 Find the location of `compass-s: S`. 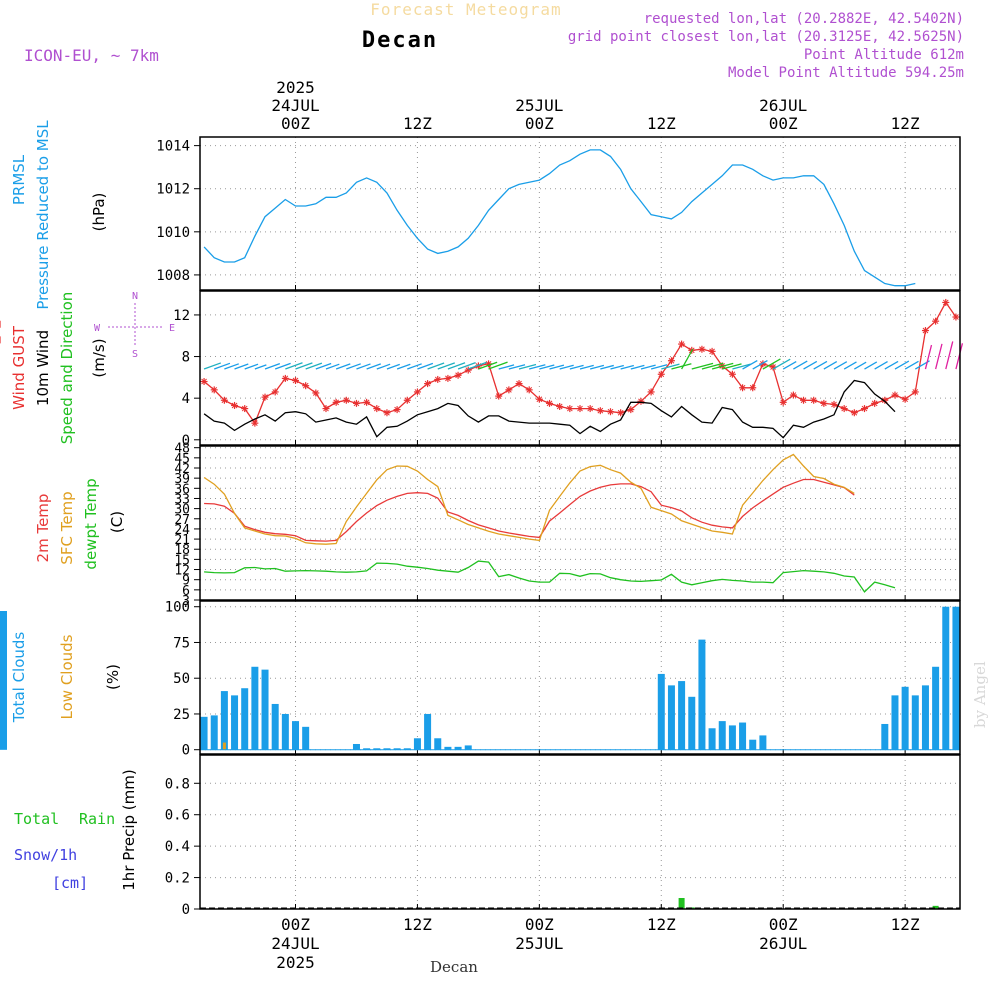

compass-s: S is located at coordinates (135, 354).